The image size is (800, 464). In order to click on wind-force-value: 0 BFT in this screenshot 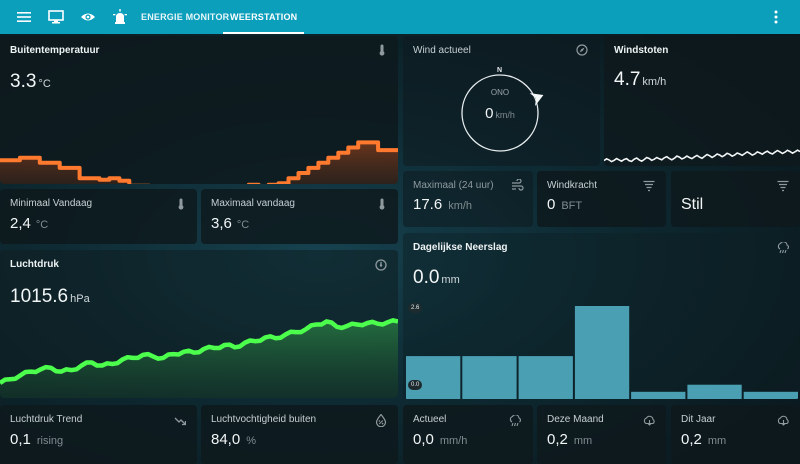, I will do `click(565, 204)`.